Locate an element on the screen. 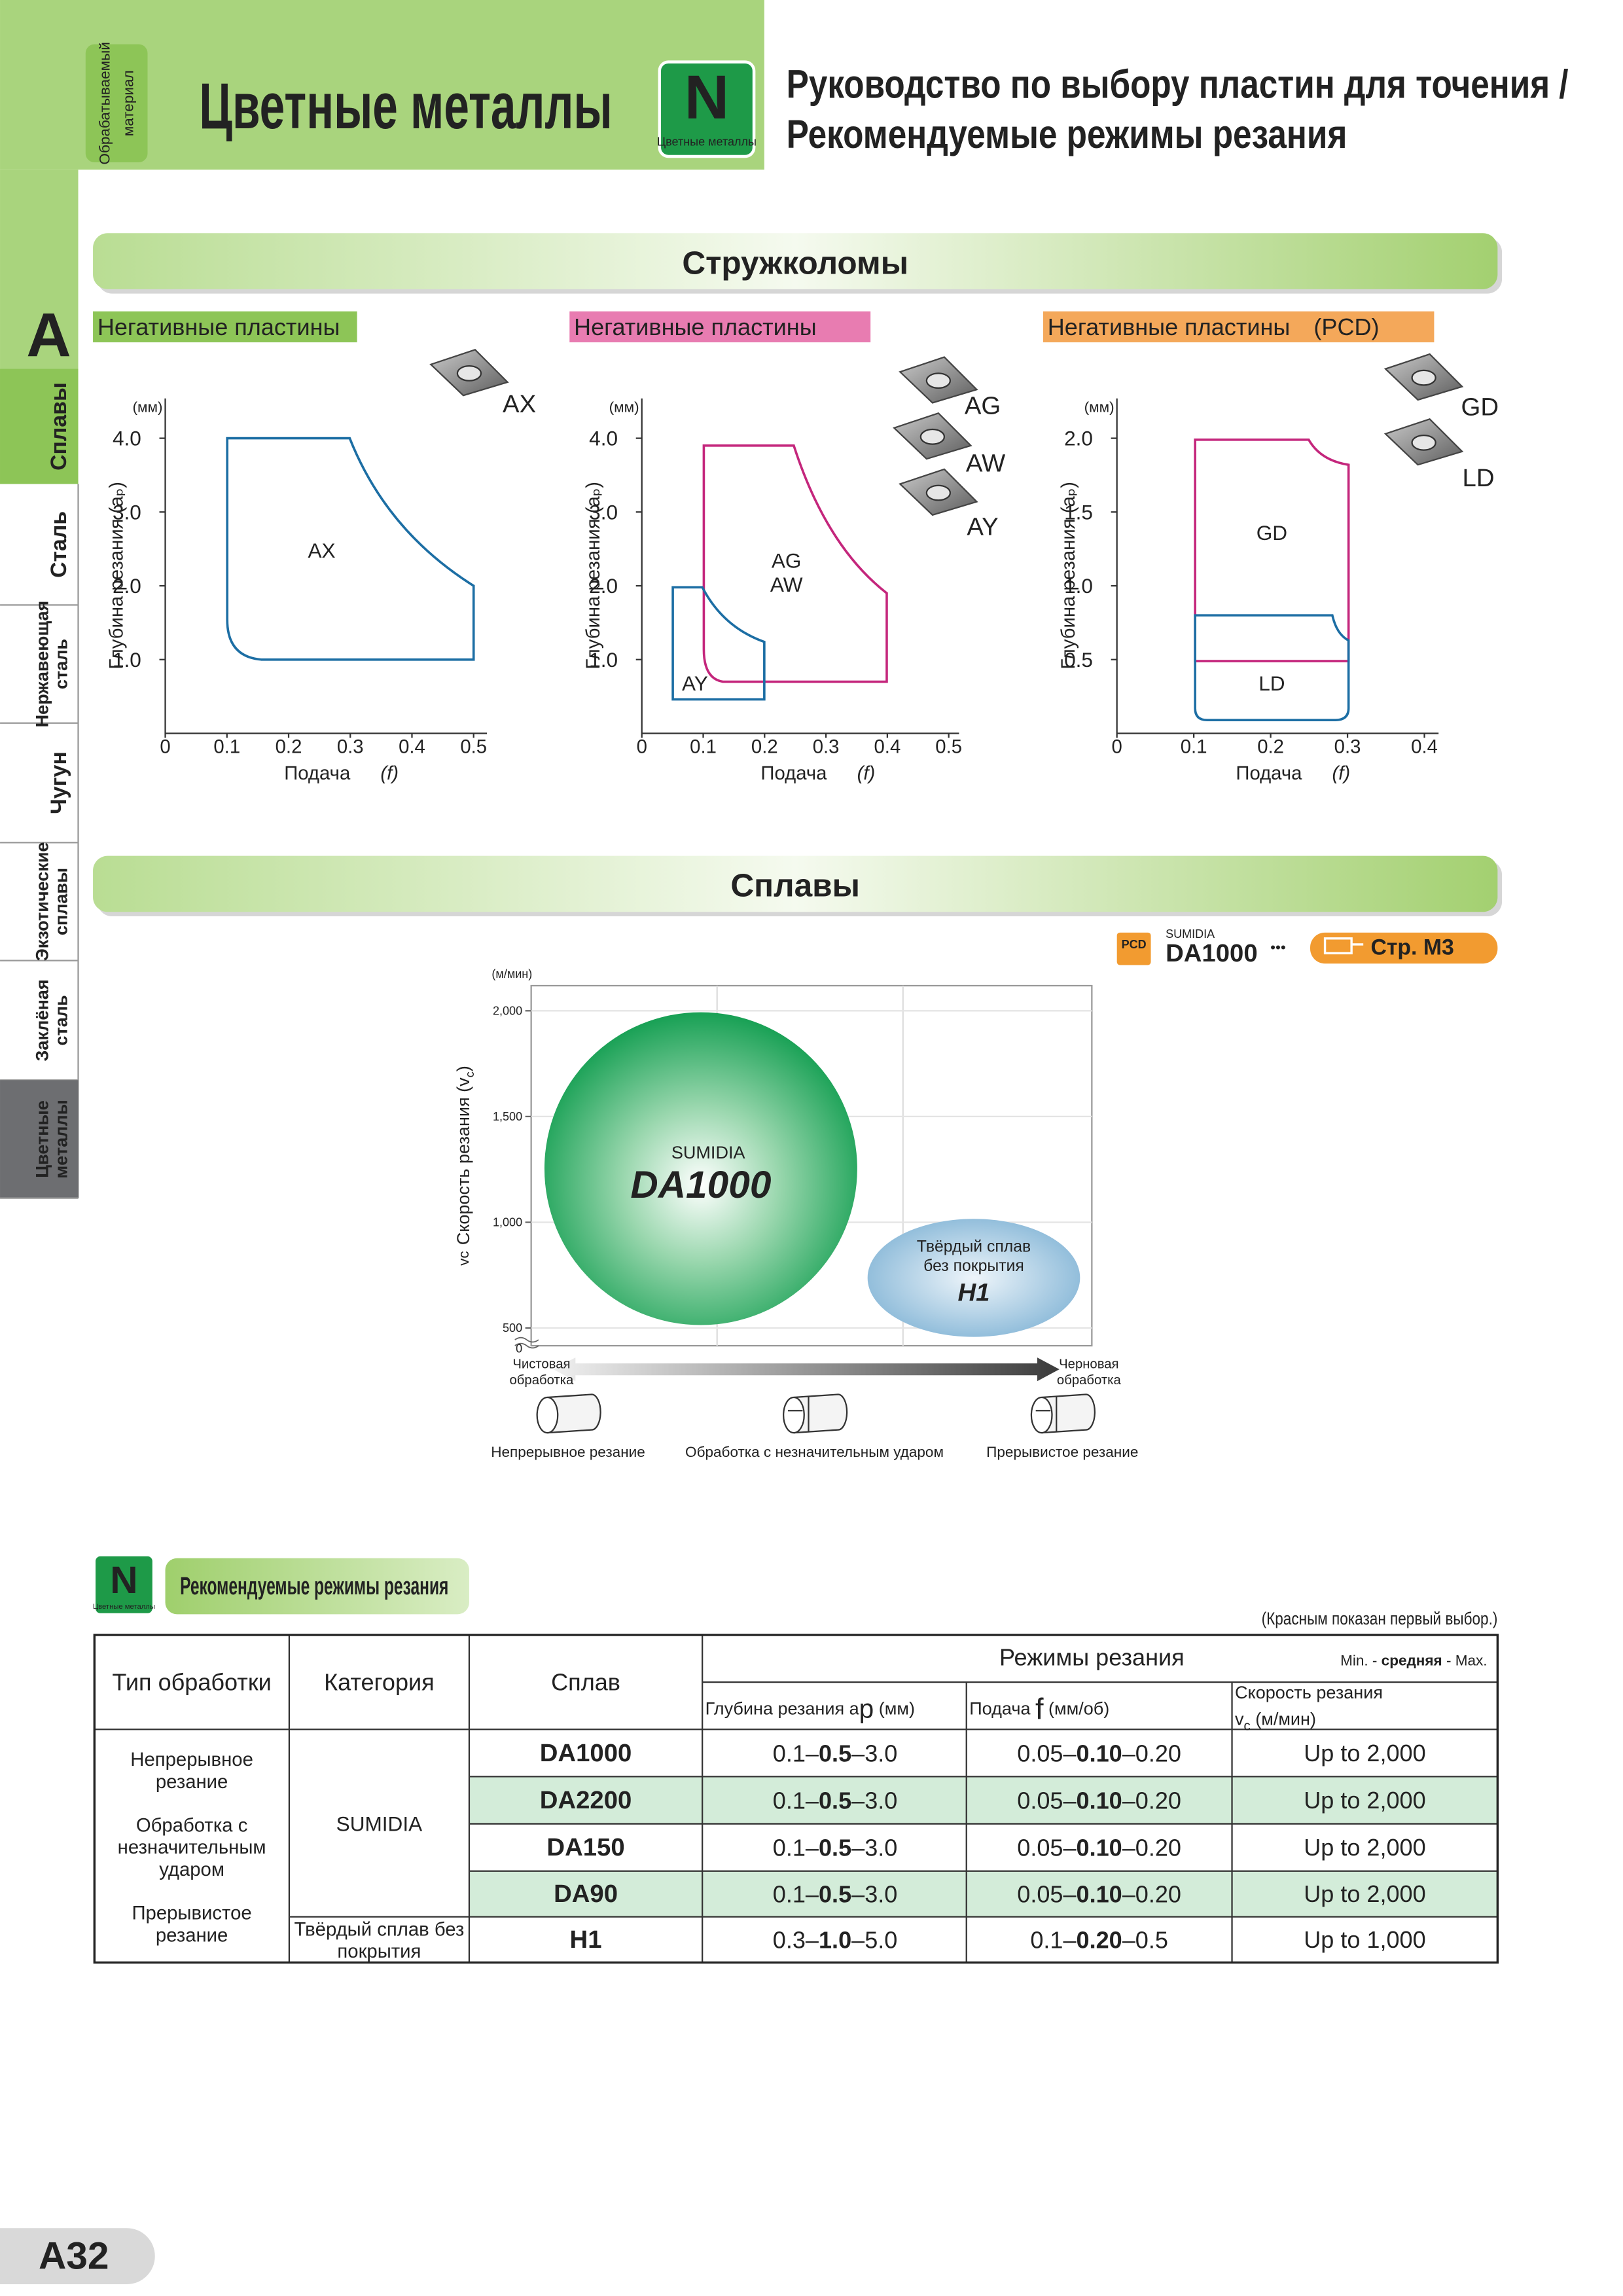 The height and width of the screenshot is (2296, 1623). y-tick-label: 3.0 is located at coordinates (603, 512).